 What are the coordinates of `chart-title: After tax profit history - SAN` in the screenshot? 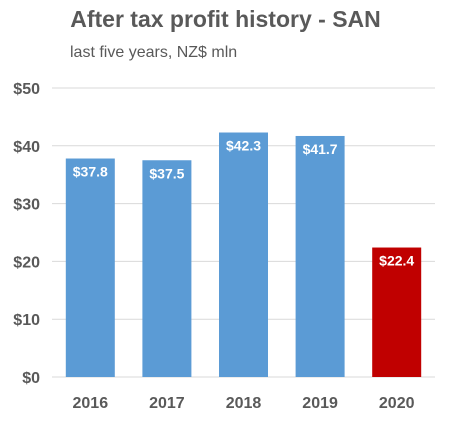 It's located at (225, 19).